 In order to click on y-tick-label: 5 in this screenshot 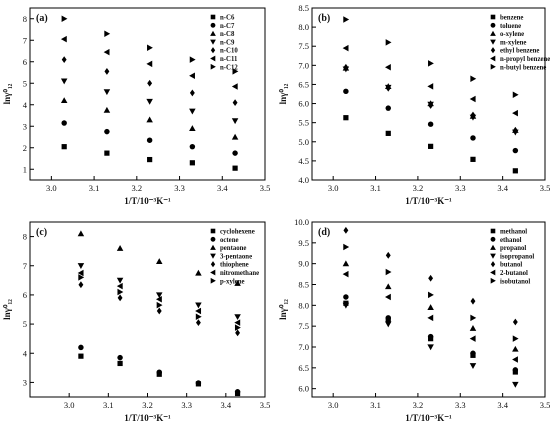, I will do `click(25, 83)`.